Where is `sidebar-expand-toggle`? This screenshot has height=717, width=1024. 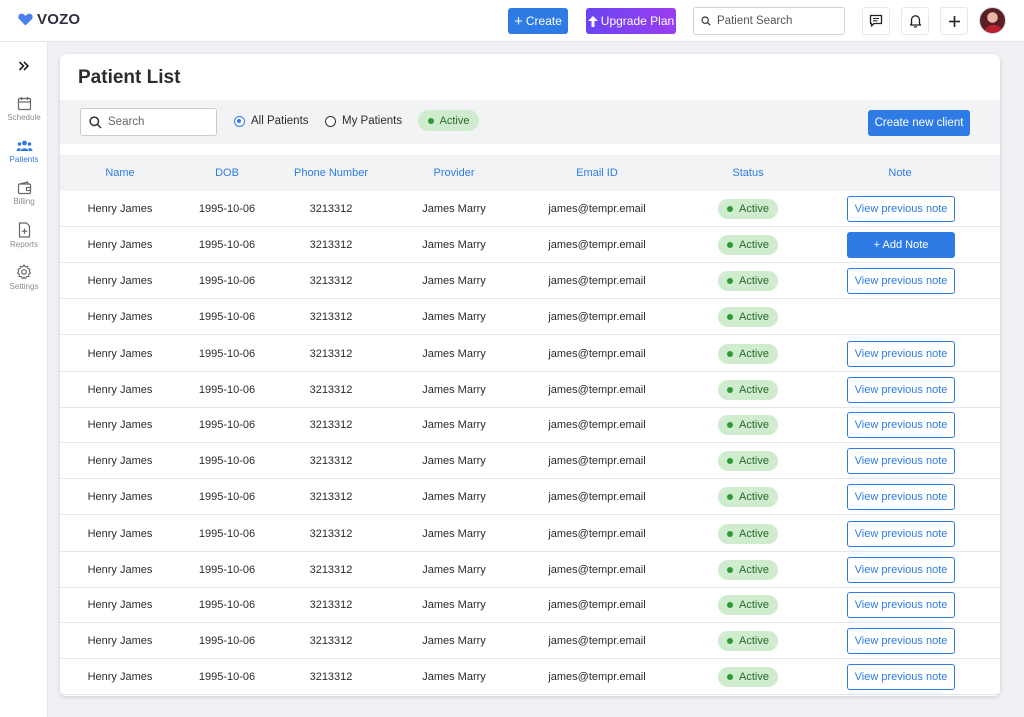
sidebar-expand-toggle is located at coordinates (24, 68).